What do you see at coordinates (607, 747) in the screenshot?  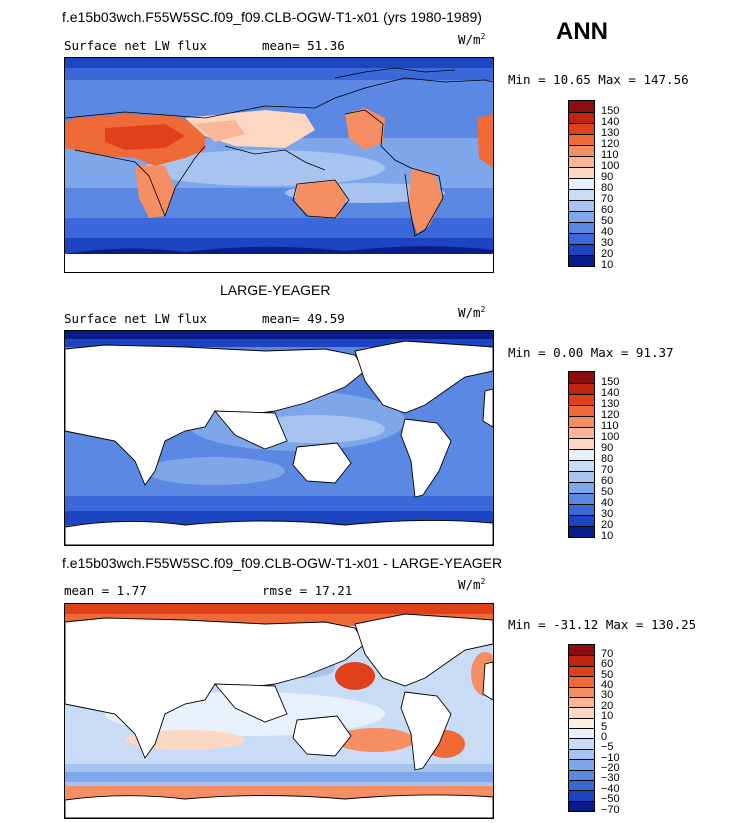 I see `colorbar-tick-label: −5` at bounding box center [607, 747].